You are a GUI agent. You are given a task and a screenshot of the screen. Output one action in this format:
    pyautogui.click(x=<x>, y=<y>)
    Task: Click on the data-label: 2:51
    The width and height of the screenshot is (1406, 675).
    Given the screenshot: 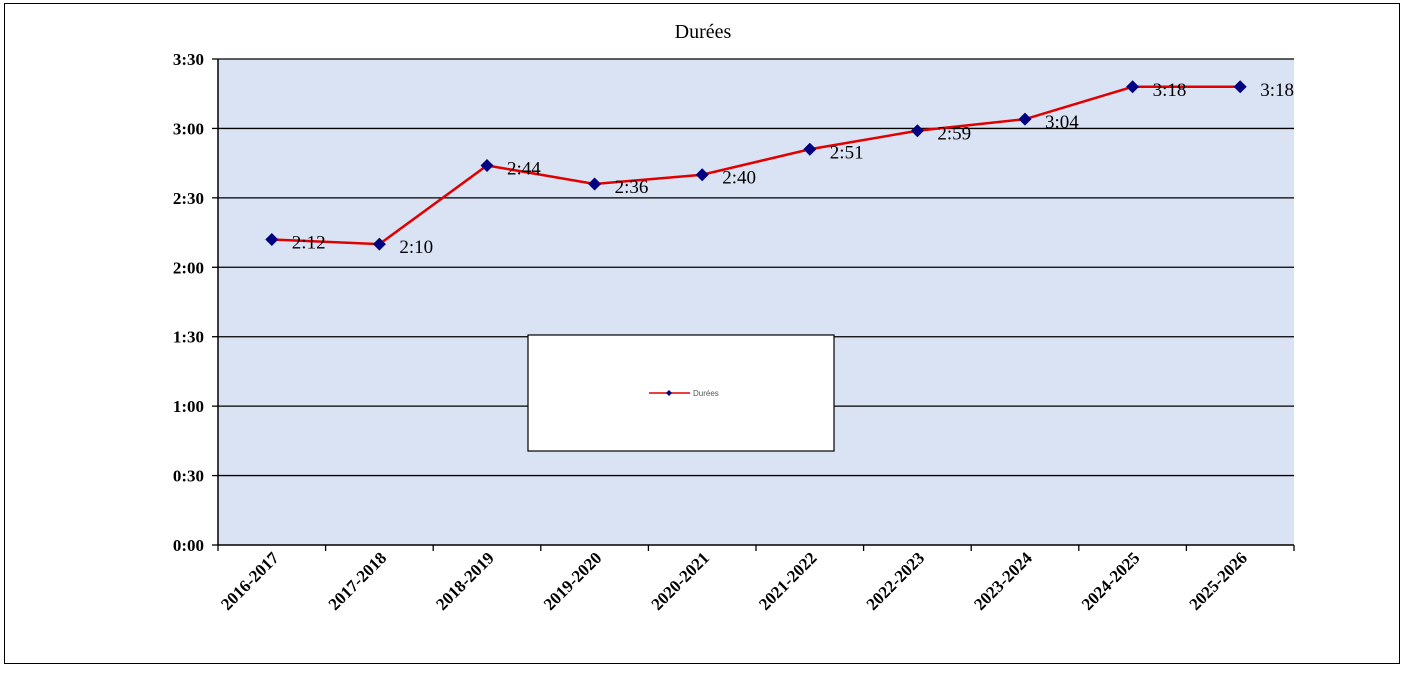 What is the action you would take?
    pyautogui.click(x=847, y=152)
    